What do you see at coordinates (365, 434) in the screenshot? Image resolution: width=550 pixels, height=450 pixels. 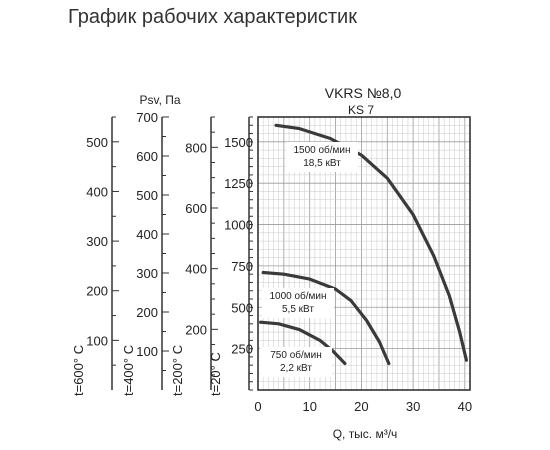 I see `x-axis-label: Q, тыс. м³/ч` at bounding box center [365, 434].